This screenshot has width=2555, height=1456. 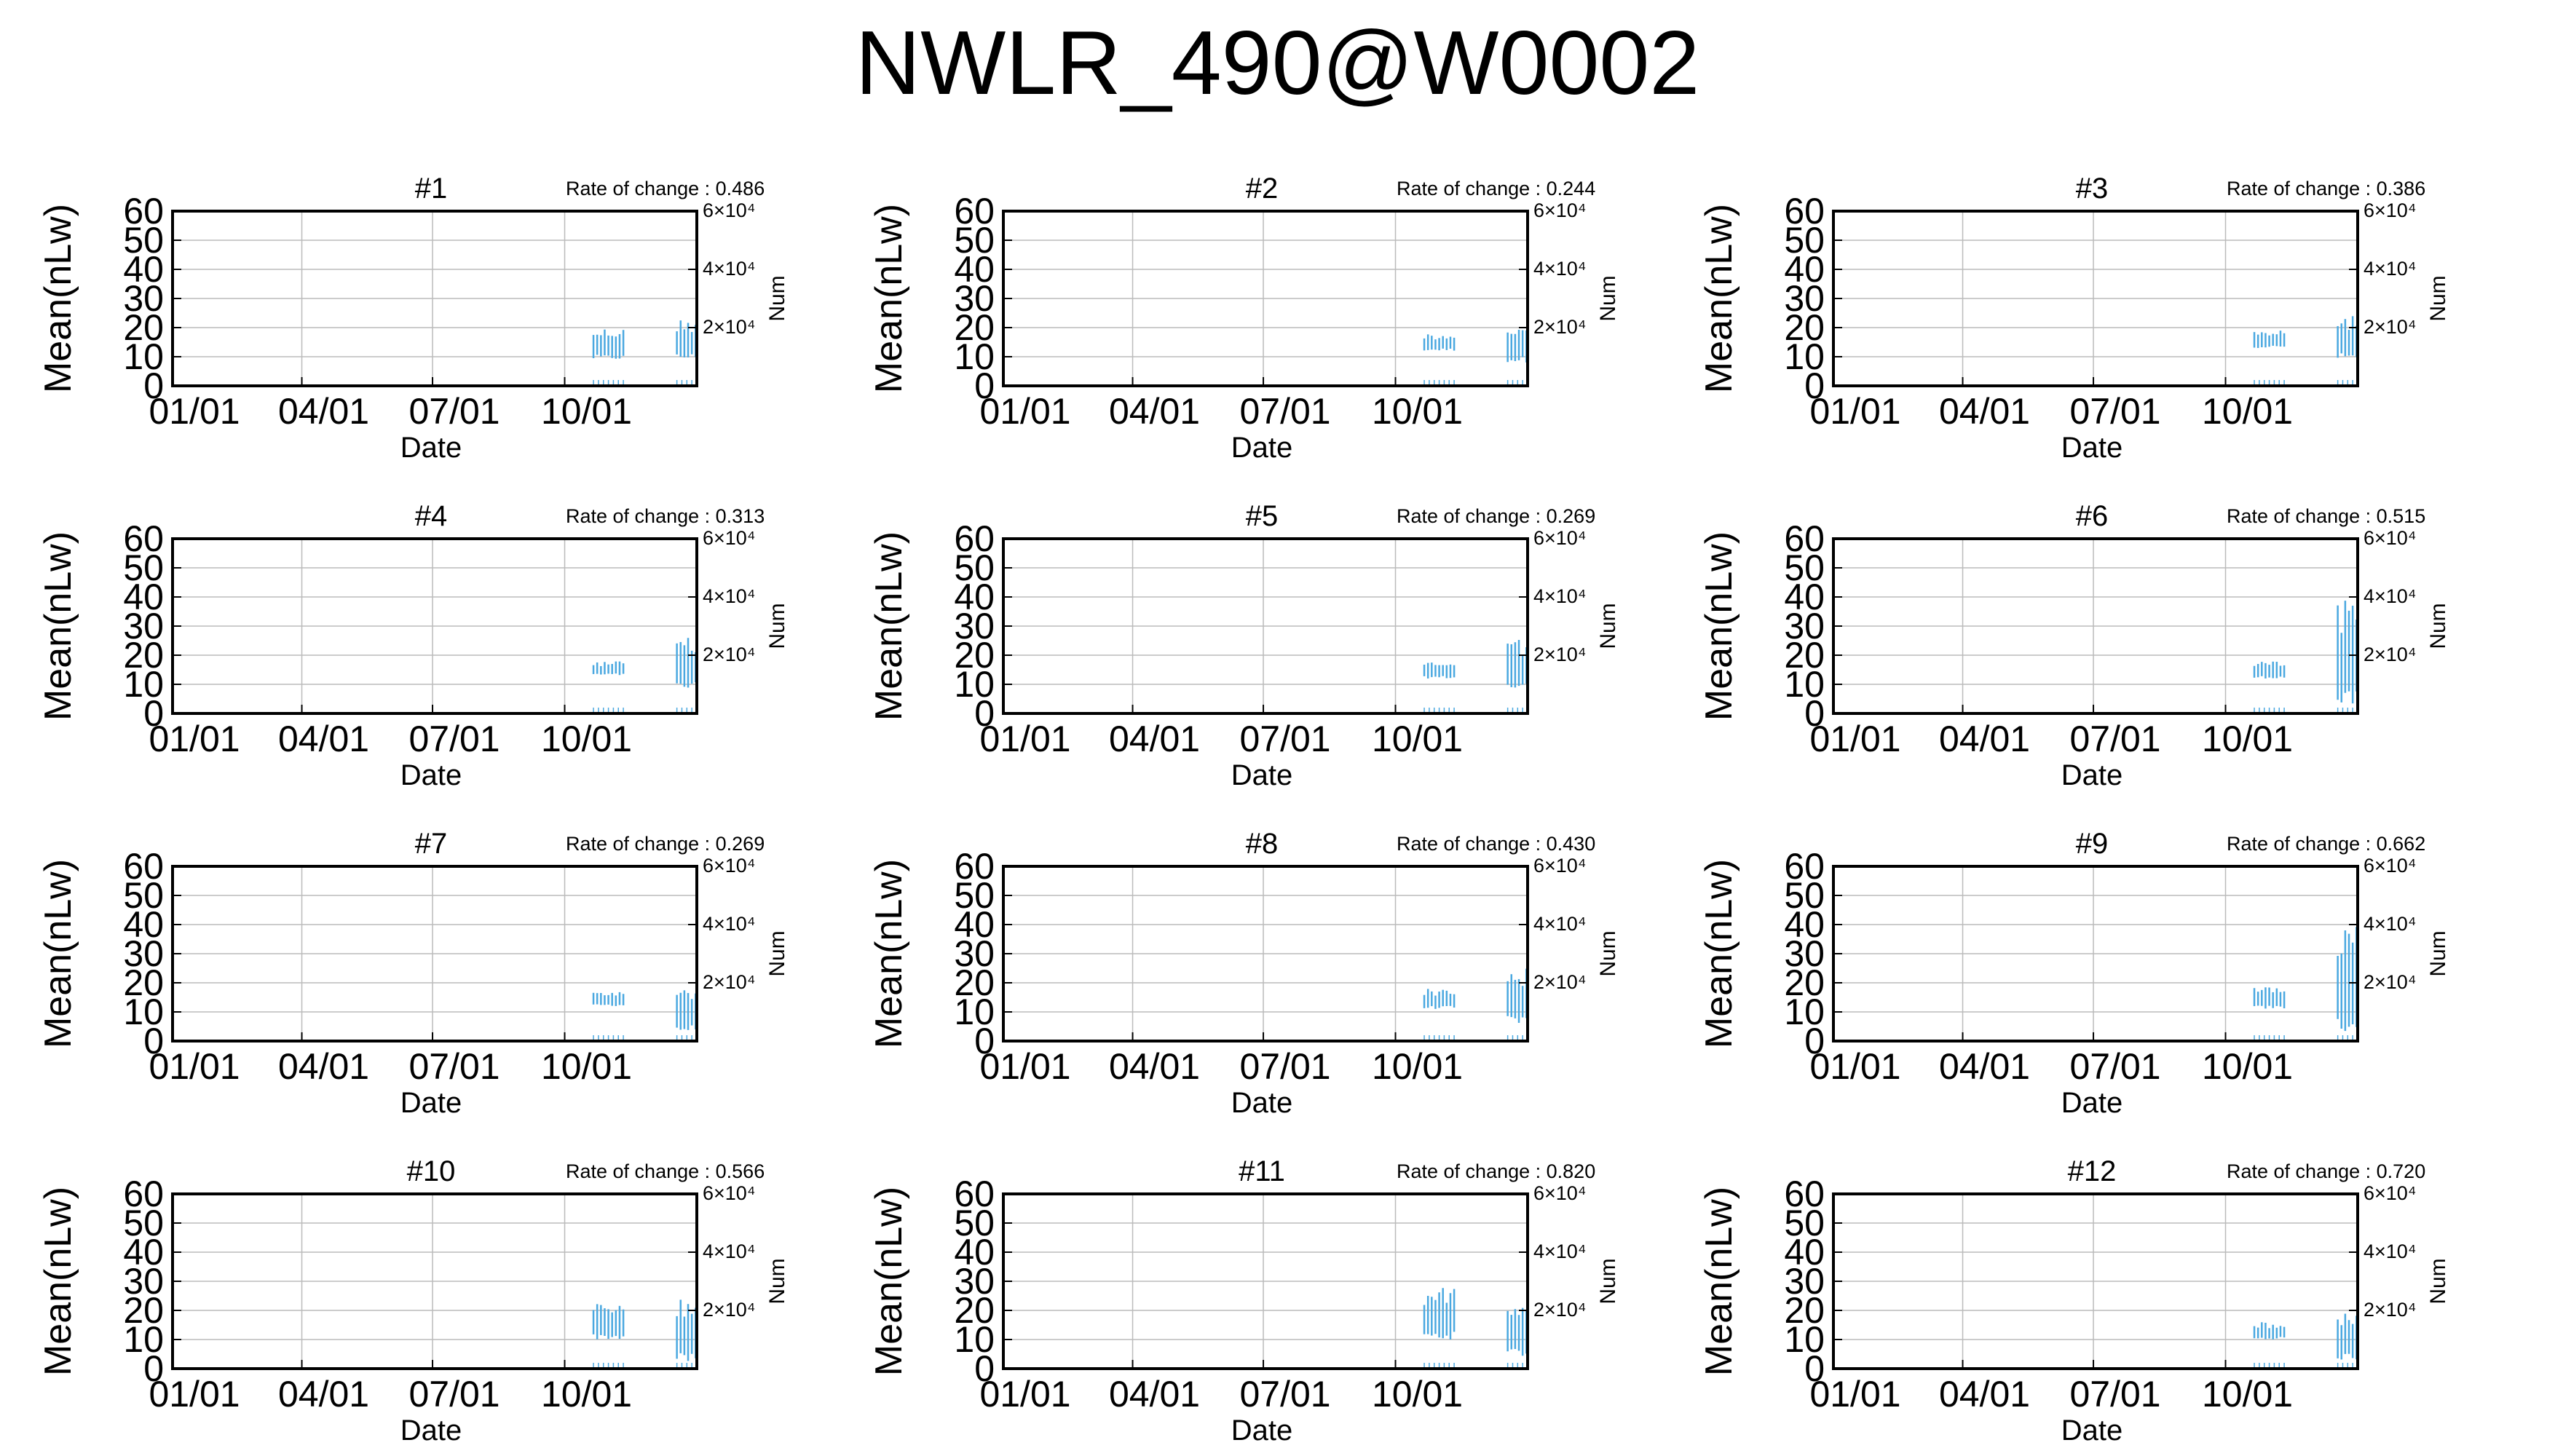 I want to click on panel-title: #3, so click(x=2092, y=189).